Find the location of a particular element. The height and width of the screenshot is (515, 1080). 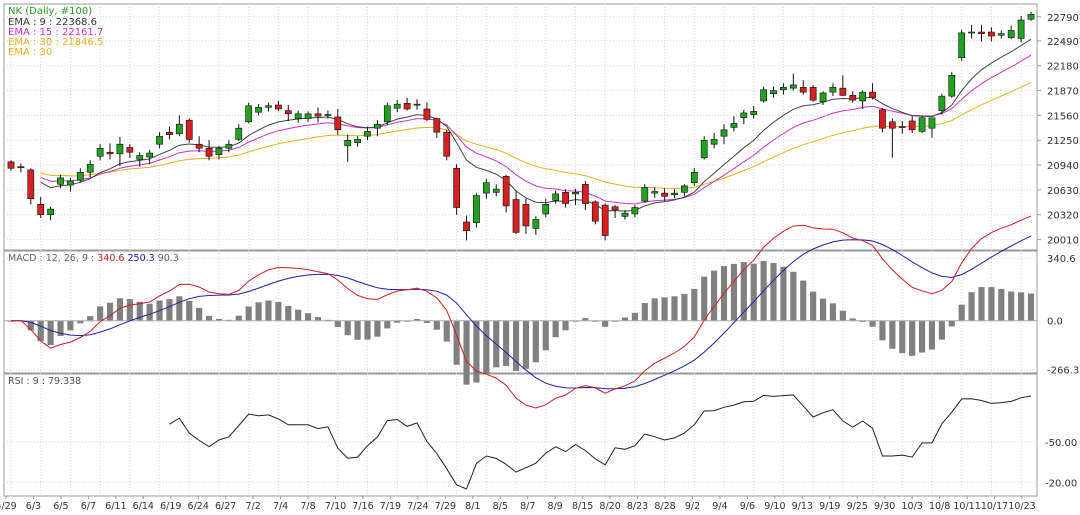

x-tick-label: 9/2 is located at coordinates (692, 506).